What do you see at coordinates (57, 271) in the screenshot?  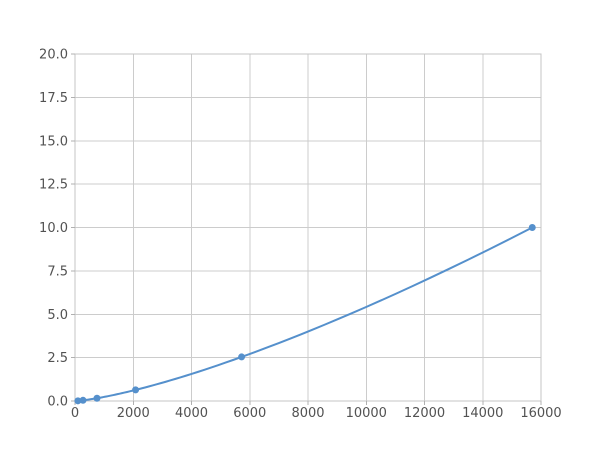 I see `y-tick-label: 7.5` at bounding box center [57, 271].